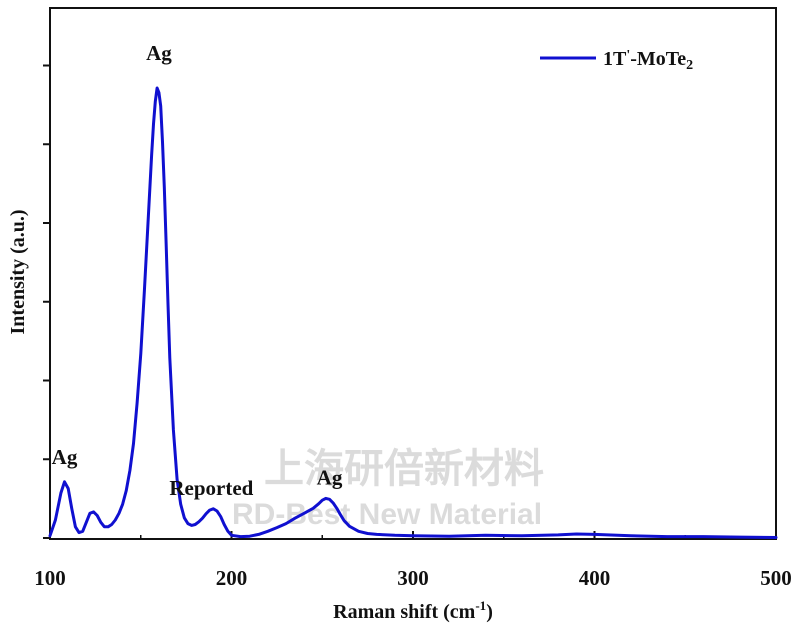  What do you see at coordinates (159, 53) in the screenshot?
I see `annotation-ag-1: Ag` at bounding box center [159, 53].